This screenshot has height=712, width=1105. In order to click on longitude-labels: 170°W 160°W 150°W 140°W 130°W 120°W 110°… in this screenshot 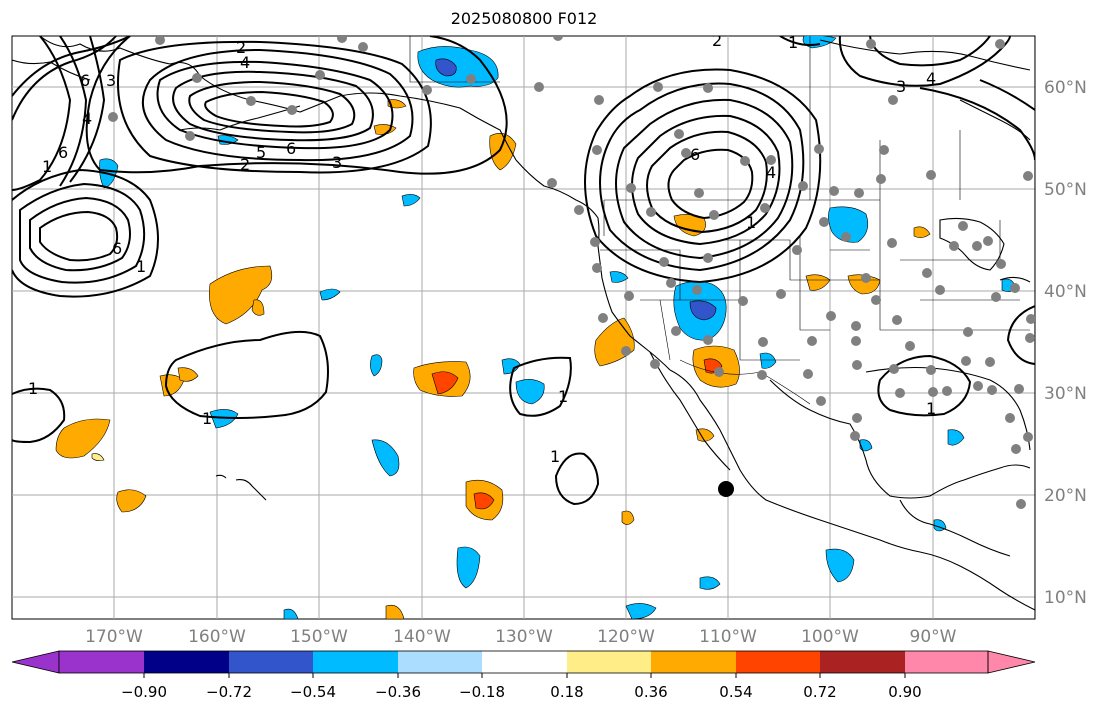, I will do `click(521, 637)`.